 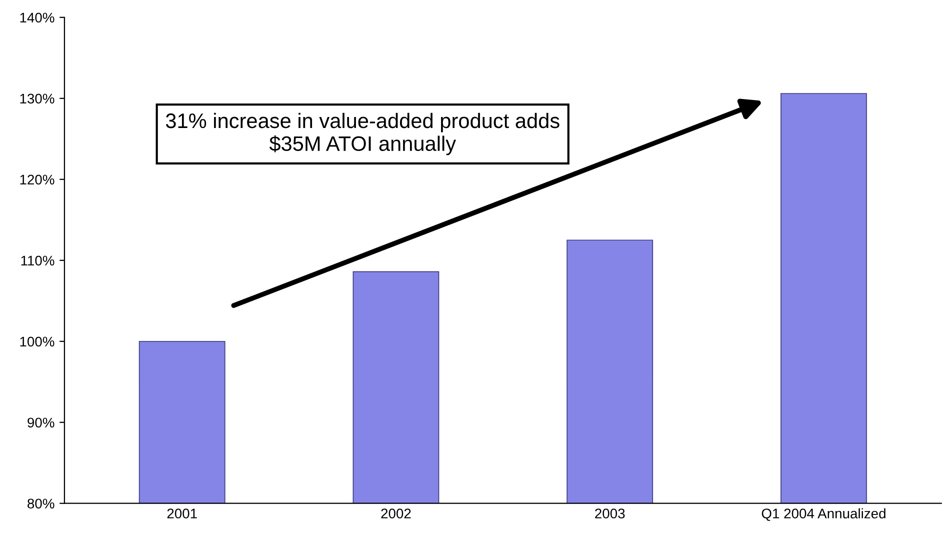 I want to click on x-tick-label: 2001, so click(x=182, y=513).